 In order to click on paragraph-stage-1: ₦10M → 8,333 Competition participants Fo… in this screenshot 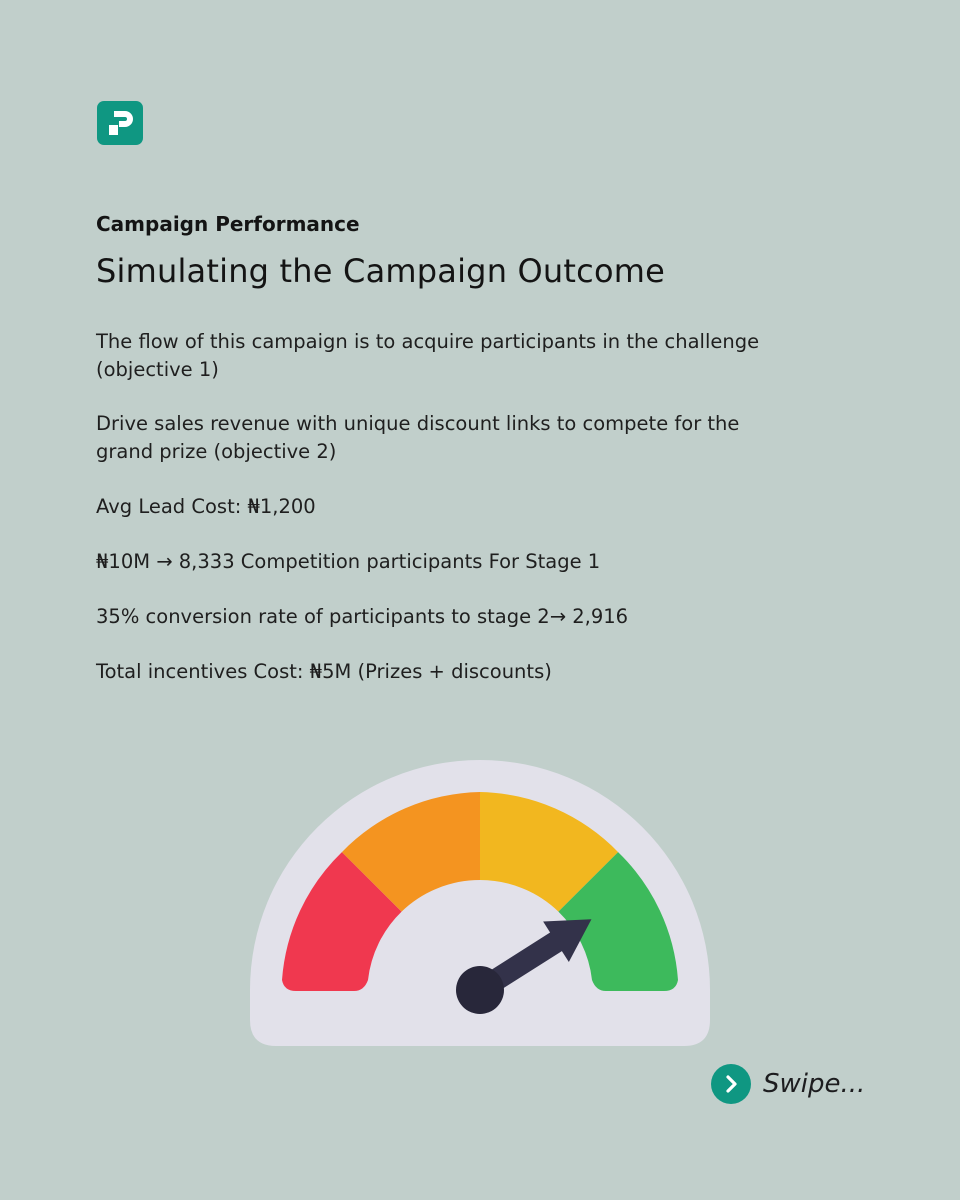, I will do `click(348, 561)`.